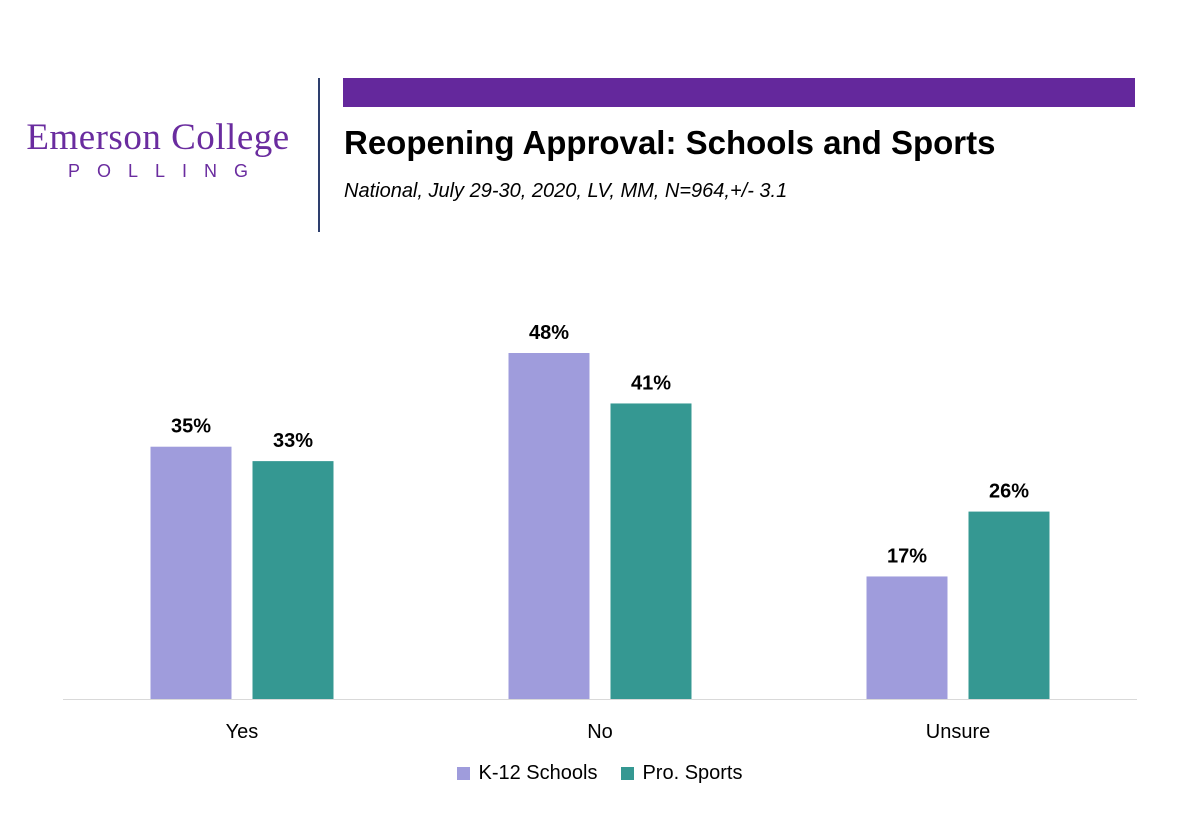 The image size is (1200, 831). What do you see at coordinates (538, 773) in the screenshot?
I see `legend-label-k12: K-12 Schools` at bounding box center [538, 773].